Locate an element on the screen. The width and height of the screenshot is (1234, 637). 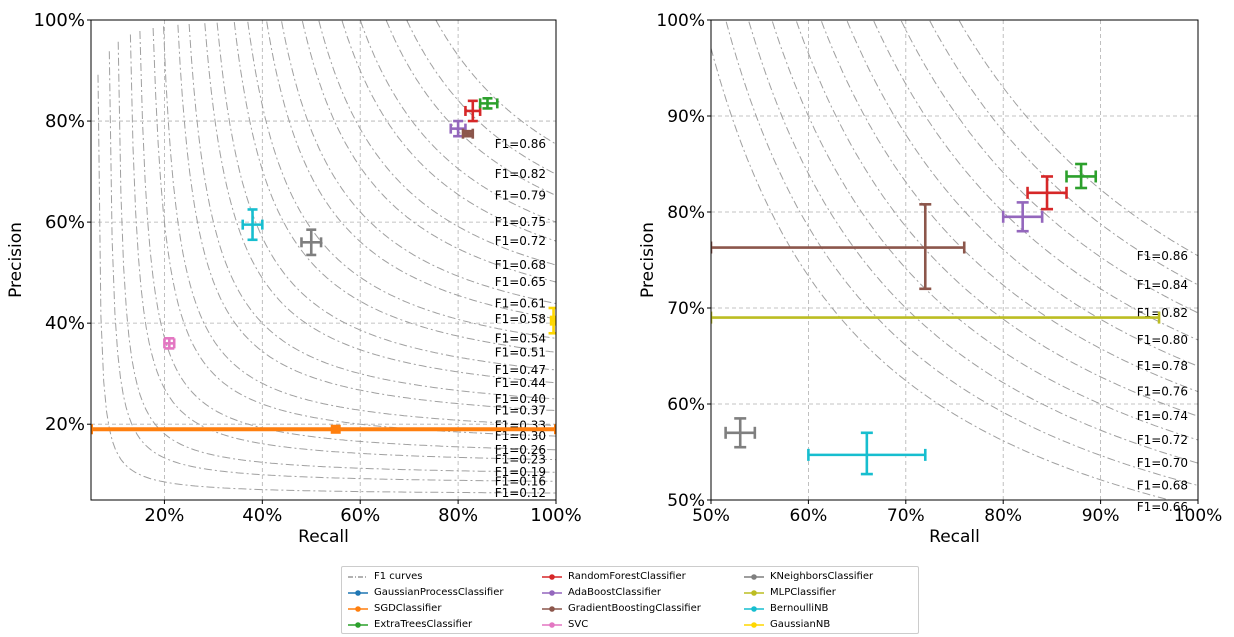
legend-label: GradientBoostingClassifier is located at coordinates (634, 608).